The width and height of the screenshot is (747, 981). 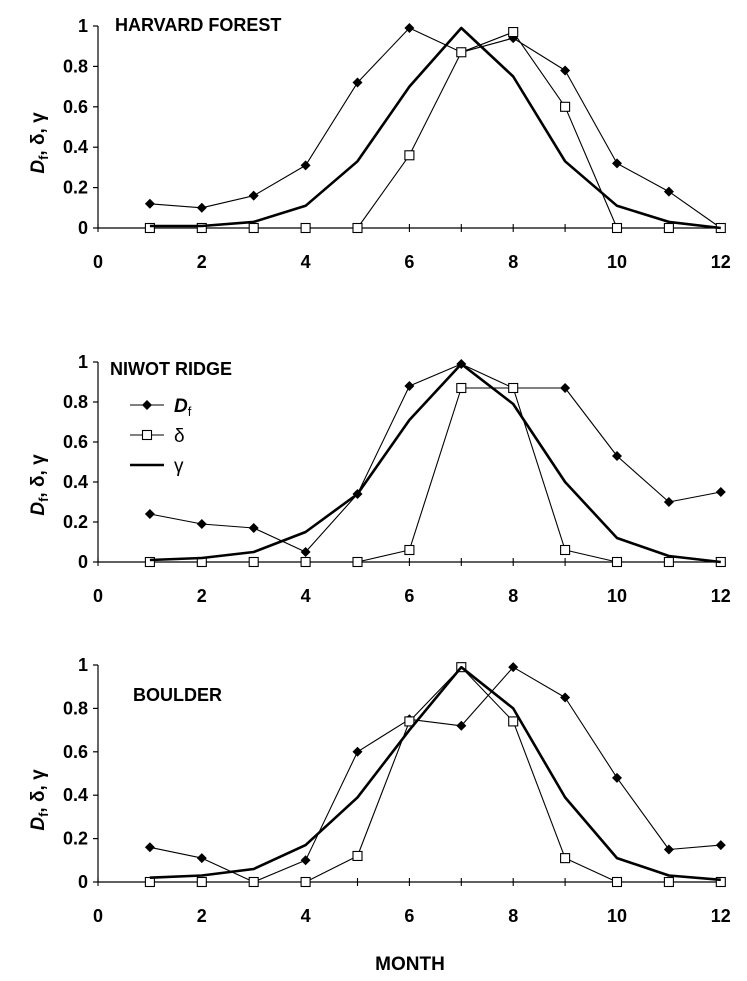 I want to click on legend-label-subscript: f, so click(x=190, y=411).